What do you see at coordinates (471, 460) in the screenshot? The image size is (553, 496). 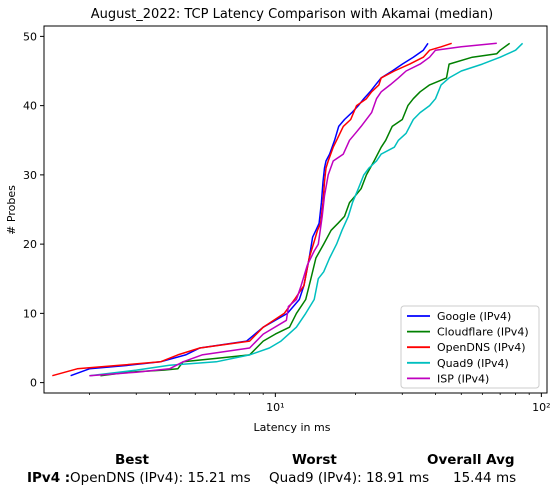 I see `overall-avg-header: Overall Avg` at bounding box center [471, 460].